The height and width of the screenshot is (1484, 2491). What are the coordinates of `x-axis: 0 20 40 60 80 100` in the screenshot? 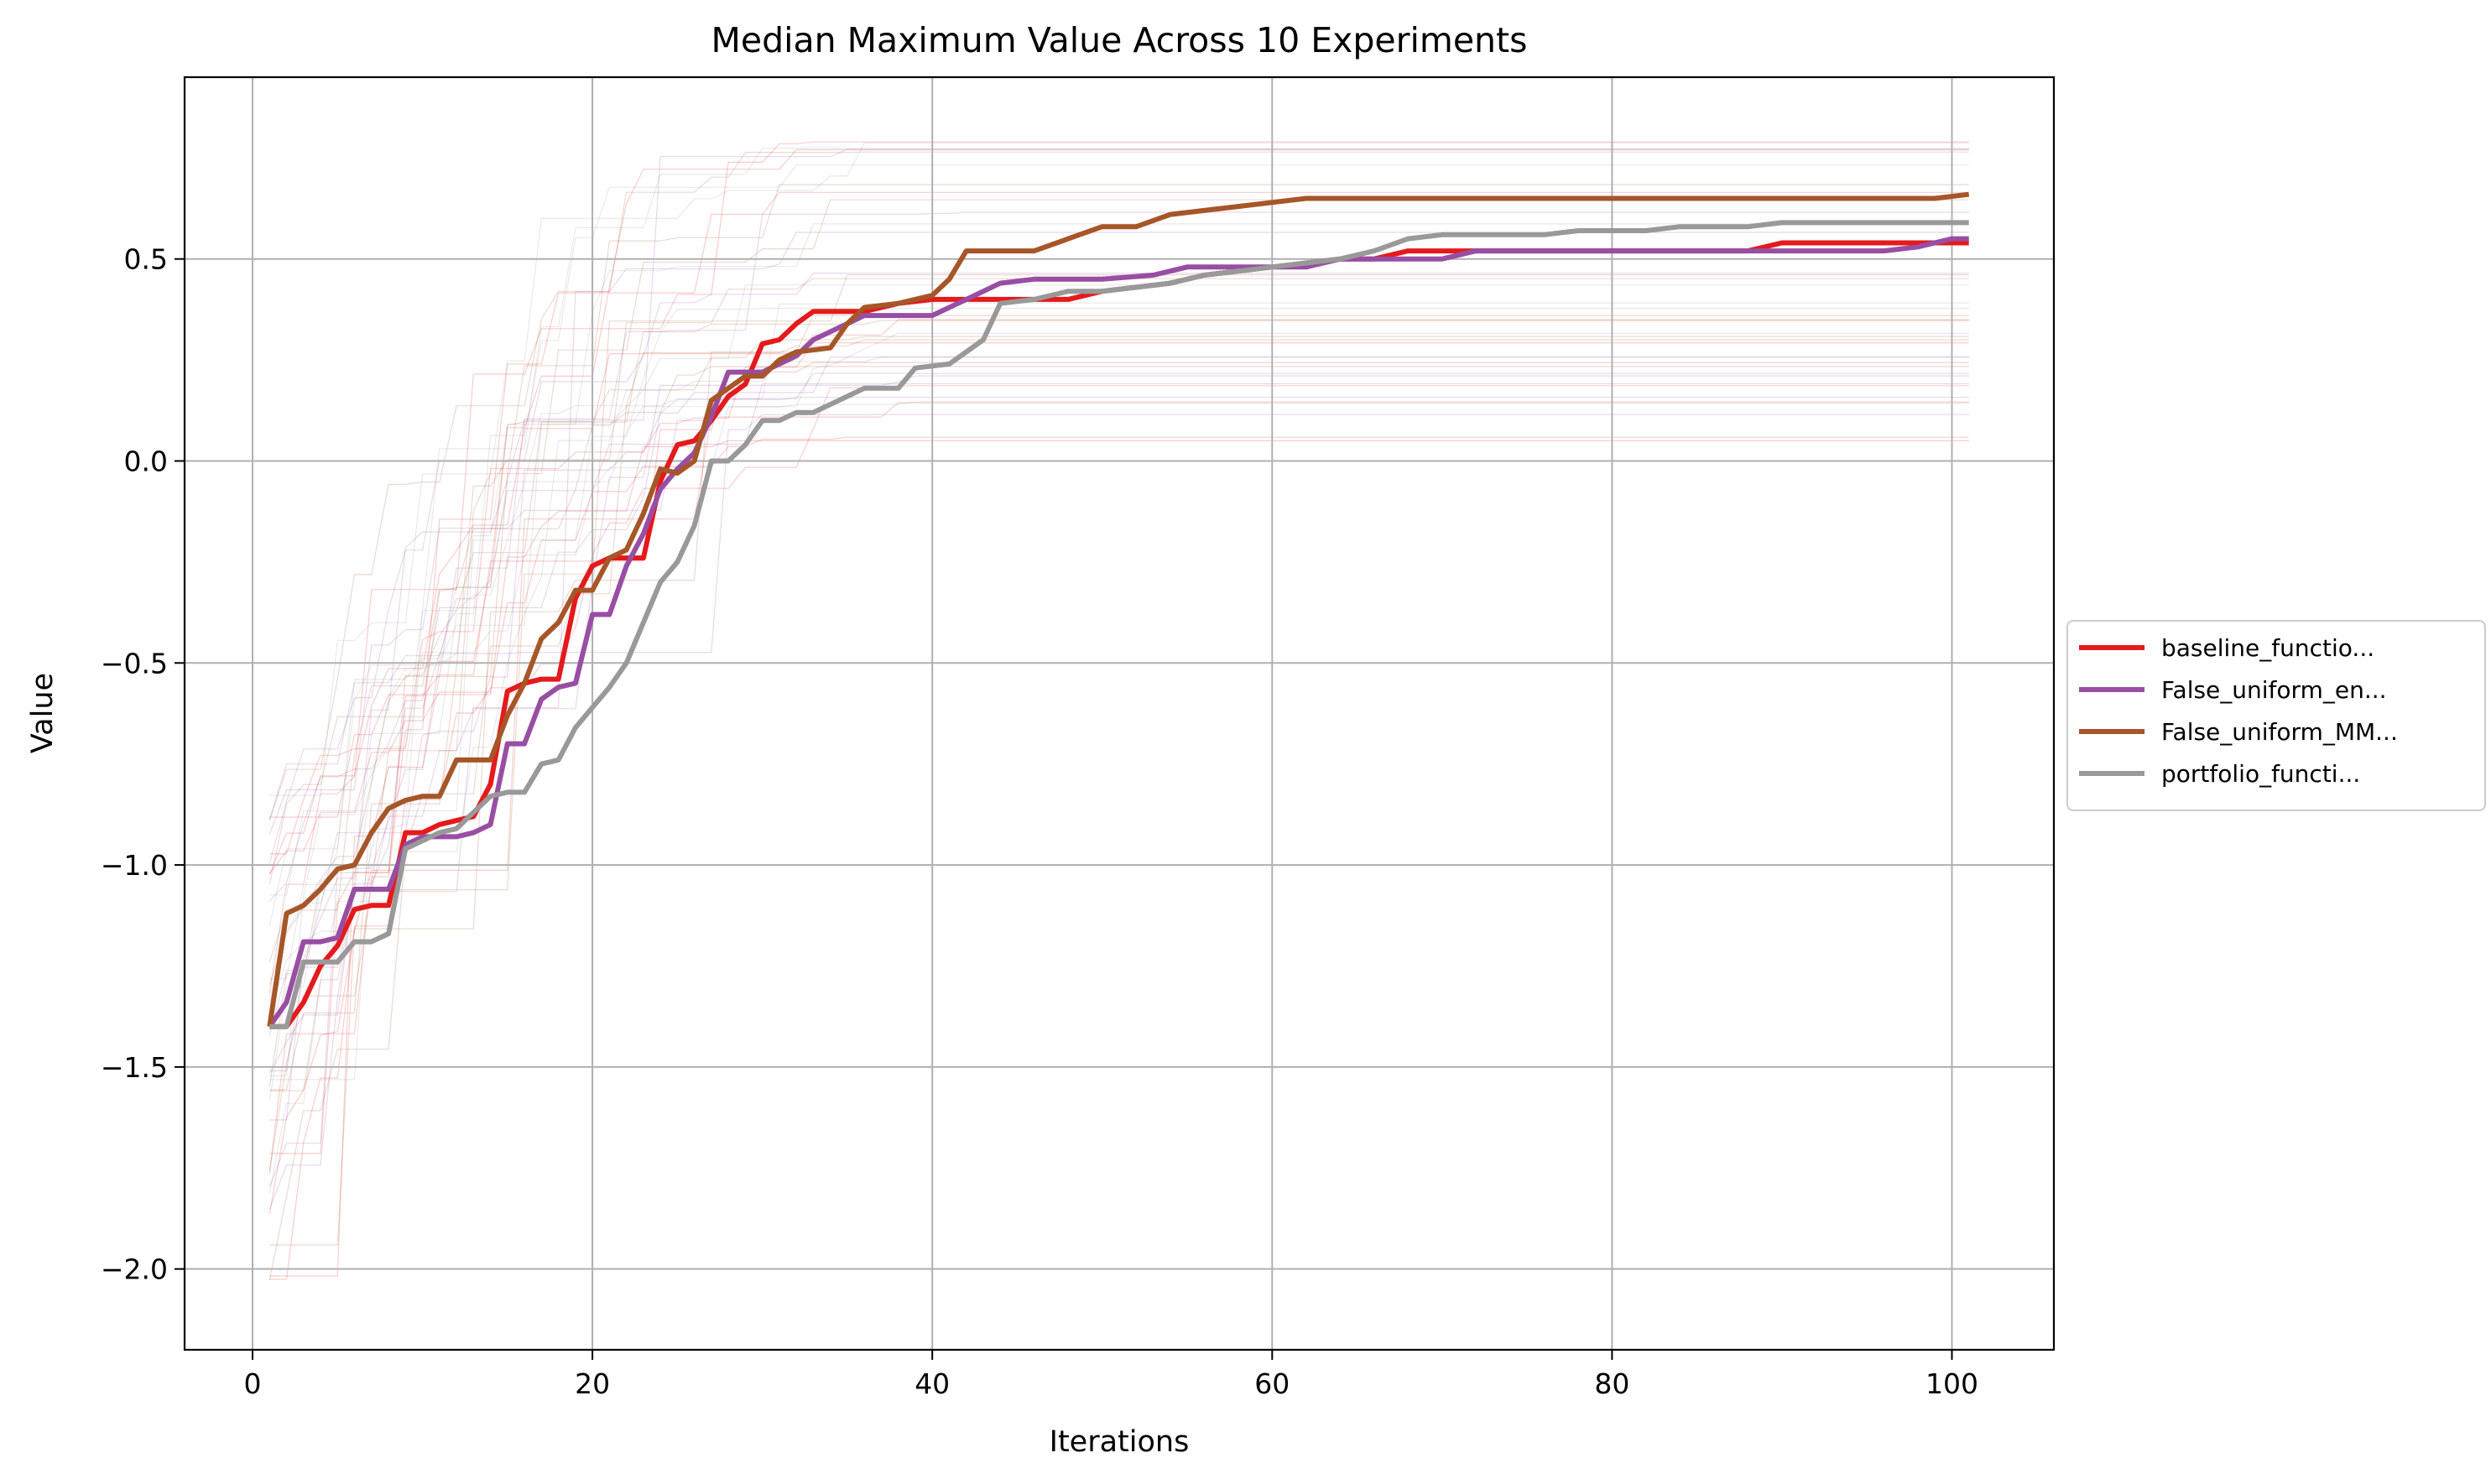 It's located at (1111, 1375).